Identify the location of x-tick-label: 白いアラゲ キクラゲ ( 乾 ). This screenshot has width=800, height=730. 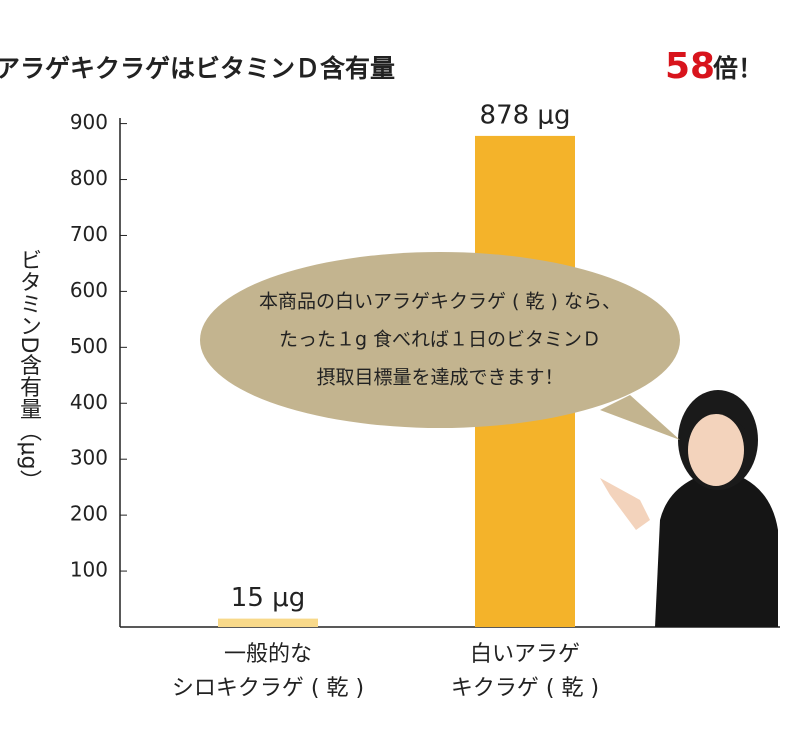
(525, 671).